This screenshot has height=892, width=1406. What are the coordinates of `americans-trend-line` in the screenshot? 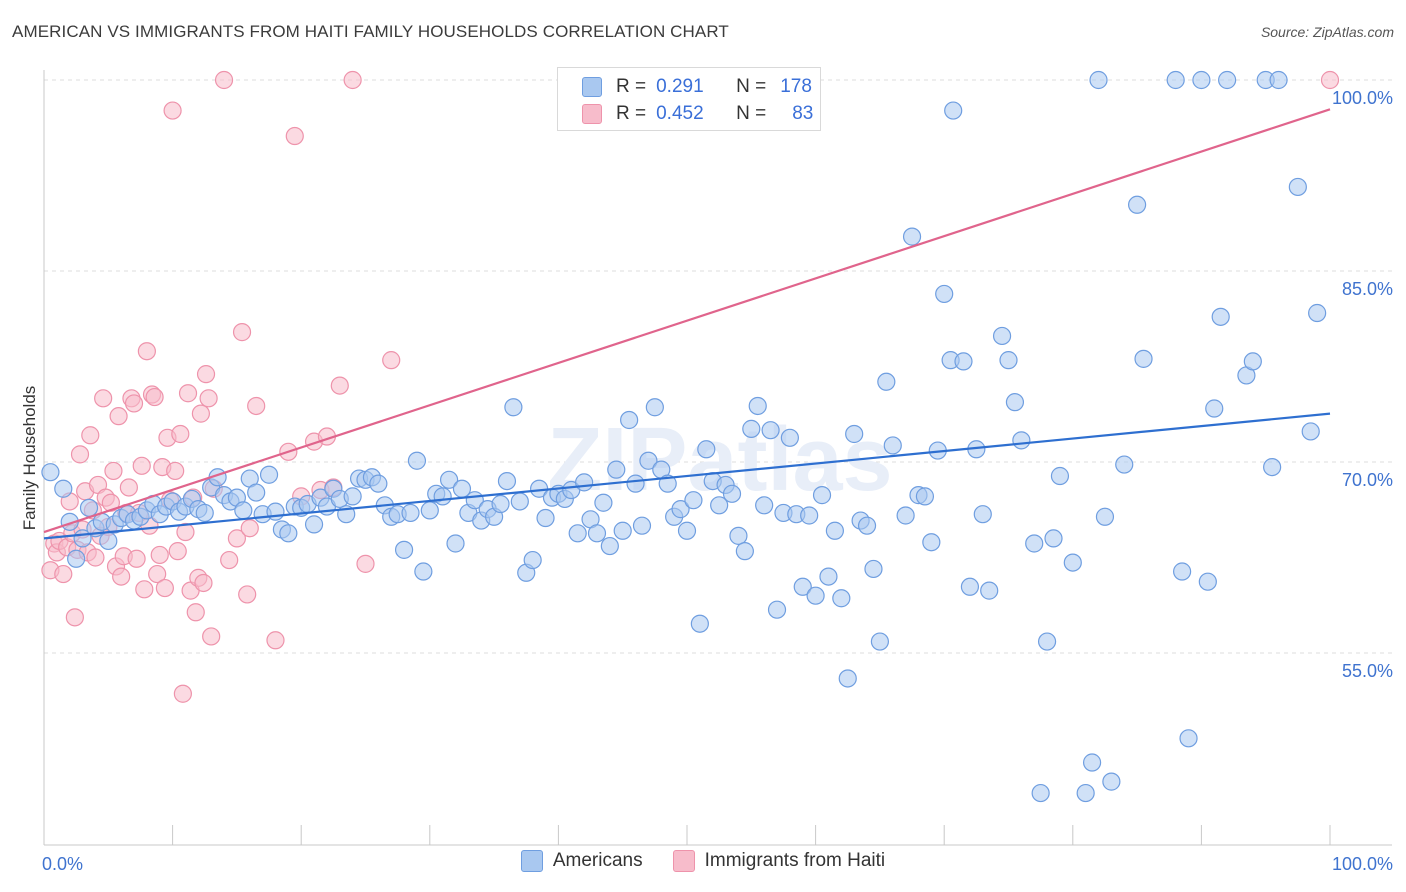 It's located at (687, 476).